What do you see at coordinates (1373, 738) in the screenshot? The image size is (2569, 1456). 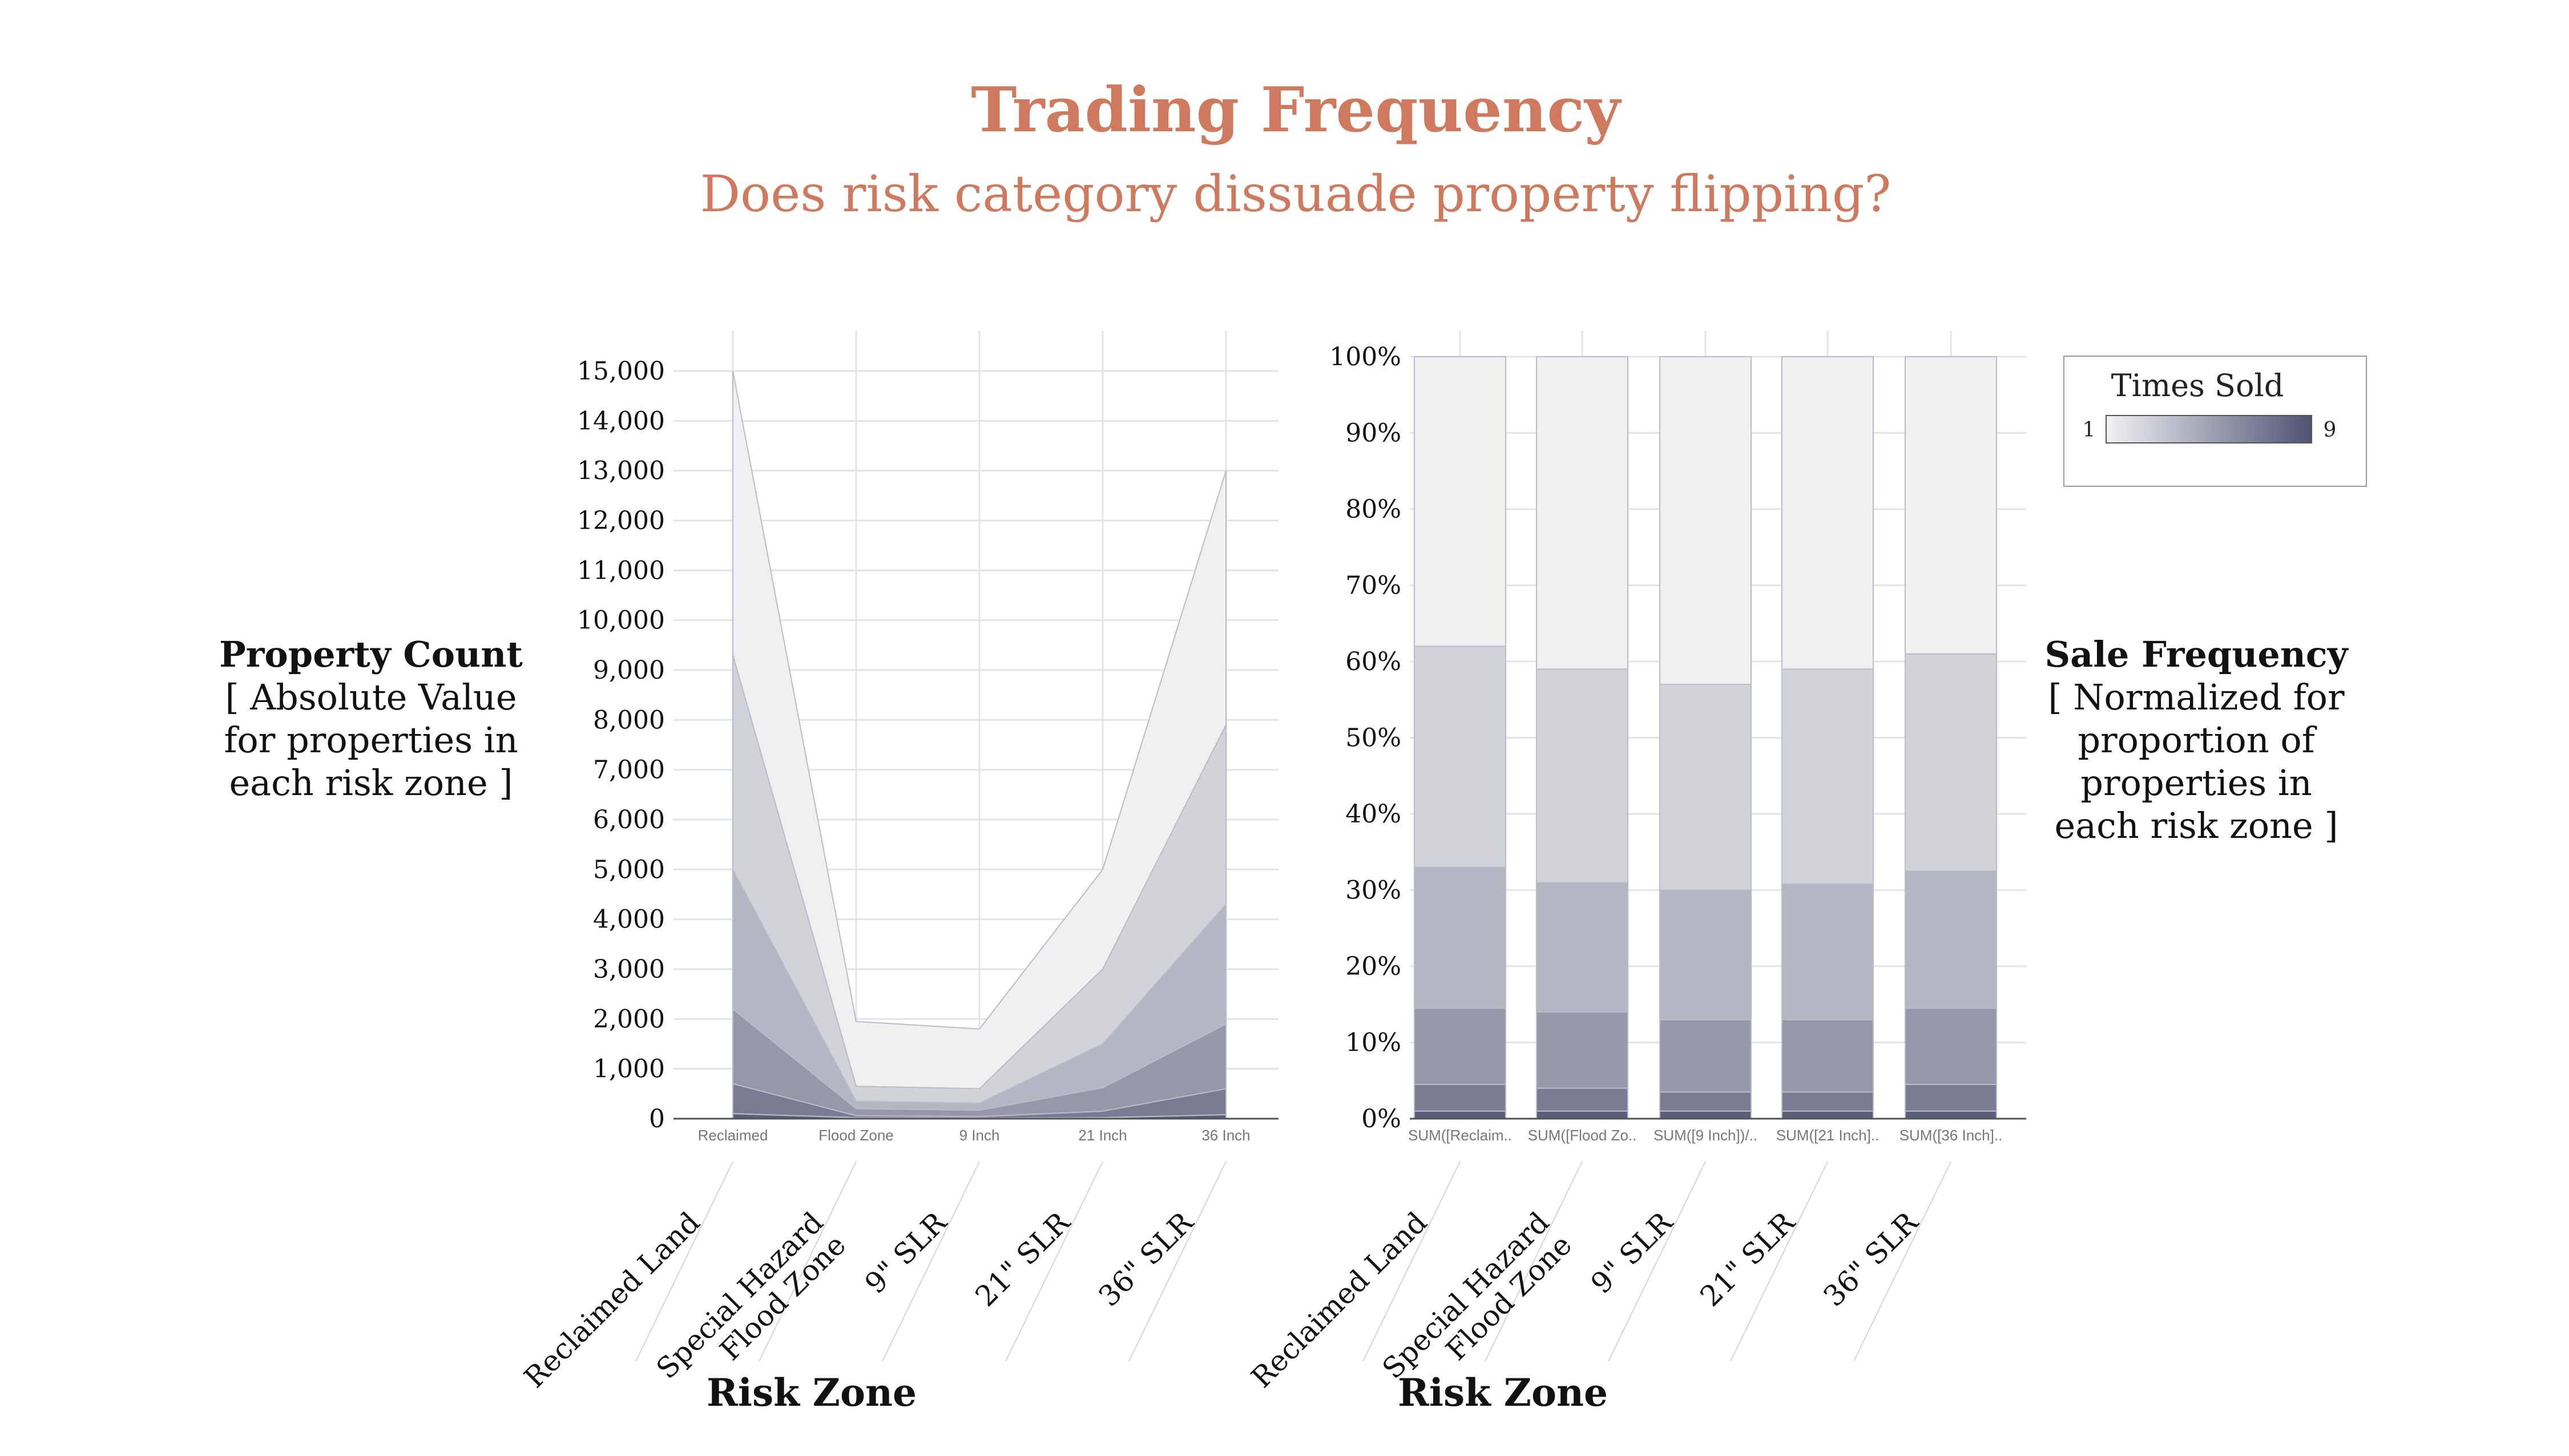 I see `y-tick-label: 50%` at bounding box center [1373, 738].